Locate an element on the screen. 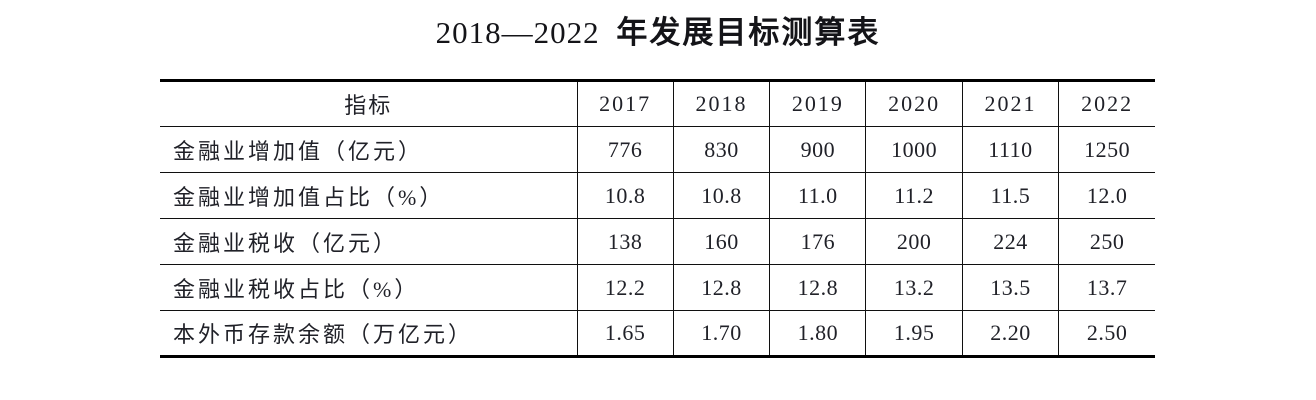 The image size is (1316, 400). year-column-header: 2019 is located at coordinates (818, 103).